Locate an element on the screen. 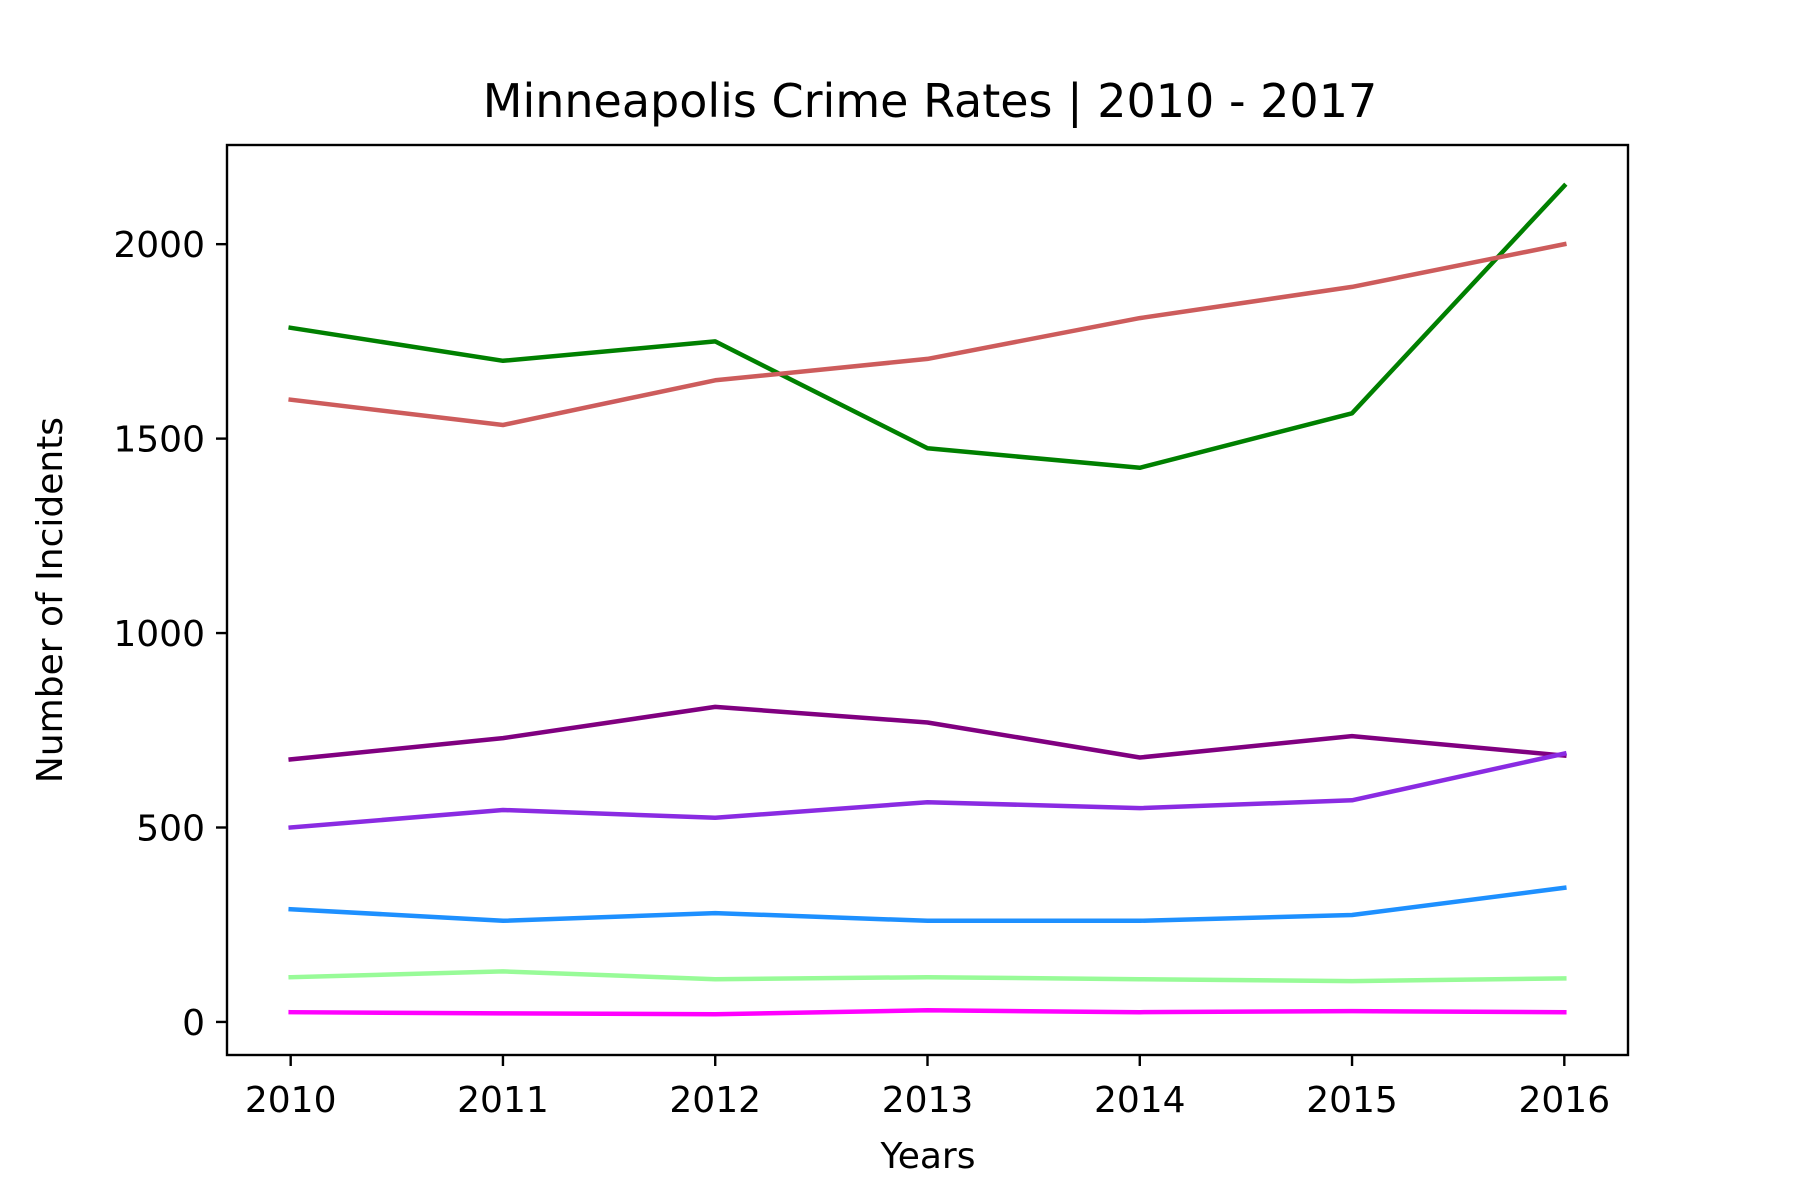 This screenshot has width=1800, height=1200. y-tick-label-1500: 1500 is located at coordinates (159, 440).